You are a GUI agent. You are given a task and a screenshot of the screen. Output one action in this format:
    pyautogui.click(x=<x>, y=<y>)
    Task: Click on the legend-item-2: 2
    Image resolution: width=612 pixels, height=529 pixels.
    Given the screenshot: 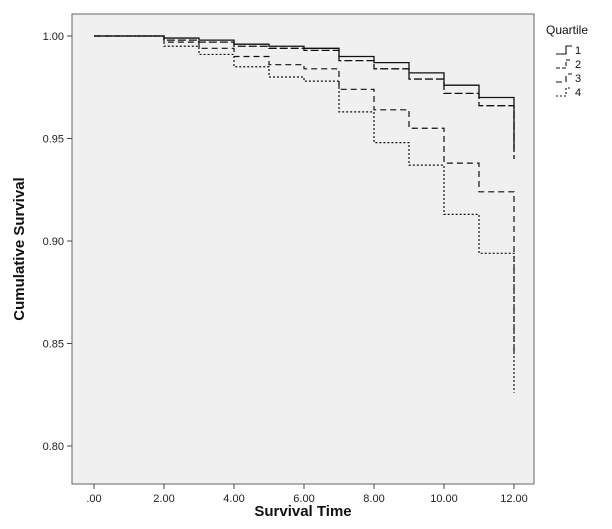 What is the action you would take?
    pyautogui.click(x=568, y=65)
    